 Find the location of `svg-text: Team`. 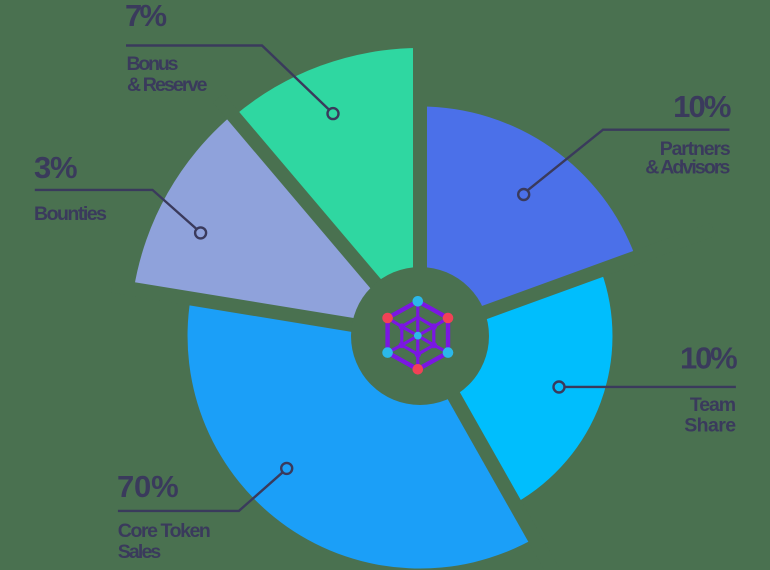

svg-text: Team is located at coordinates (713, 405).